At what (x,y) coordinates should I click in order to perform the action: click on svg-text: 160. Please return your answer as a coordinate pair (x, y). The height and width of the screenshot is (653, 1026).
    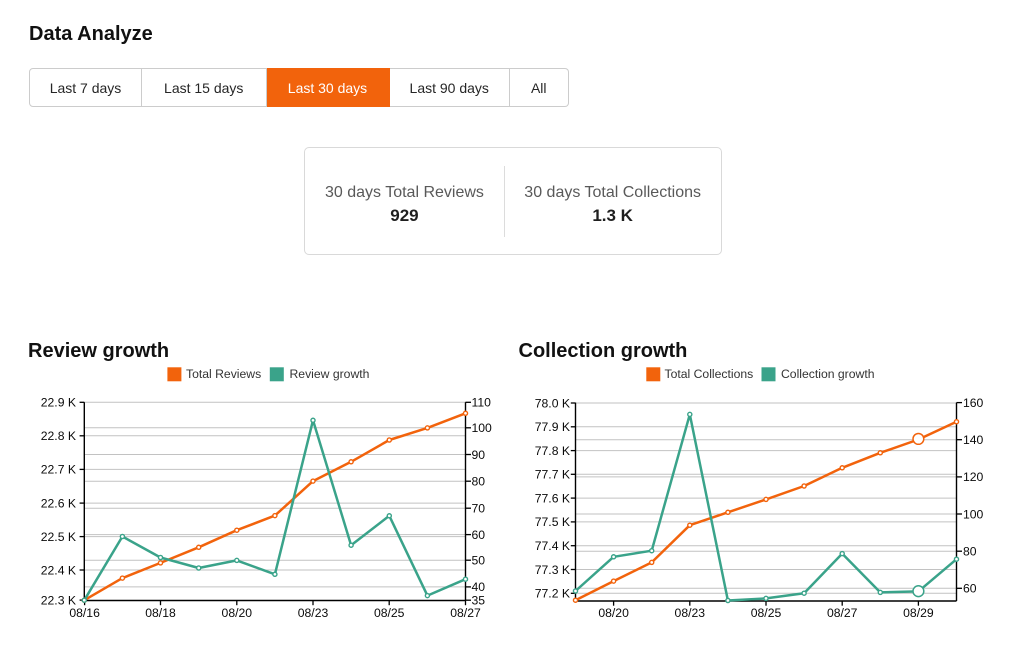
    Looking at the image, I should click on (973, 403).